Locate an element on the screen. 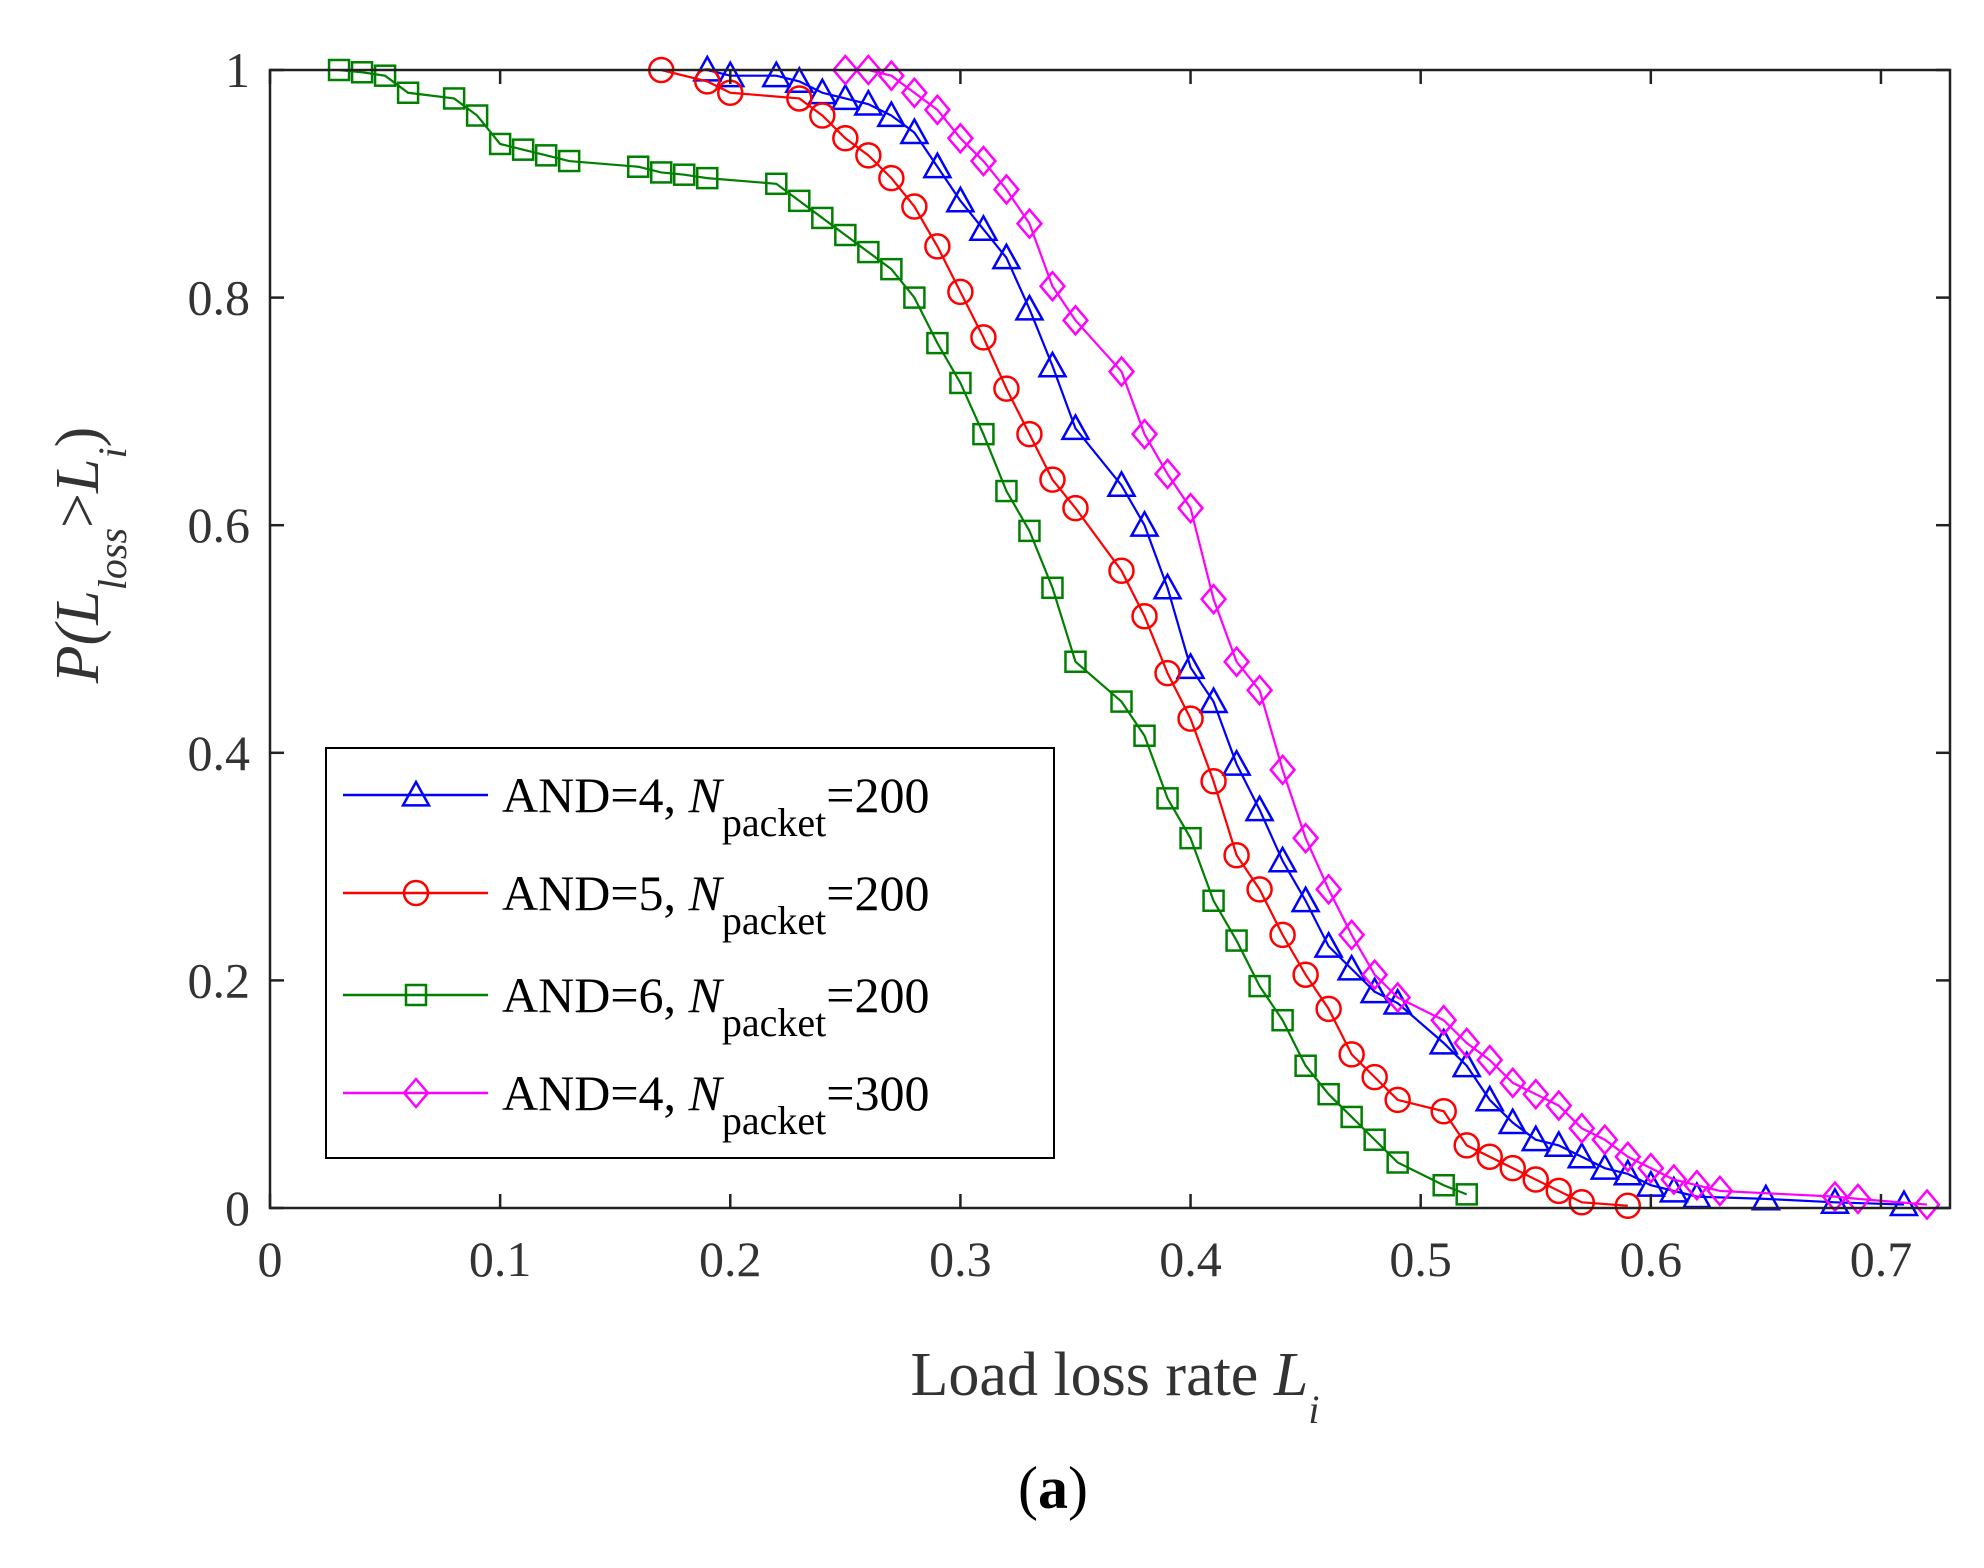 Image resolution: width=1984 pixels, height=1568 pixels. x-tick-label: 0.7 is located at coordinates (1881, 1259).